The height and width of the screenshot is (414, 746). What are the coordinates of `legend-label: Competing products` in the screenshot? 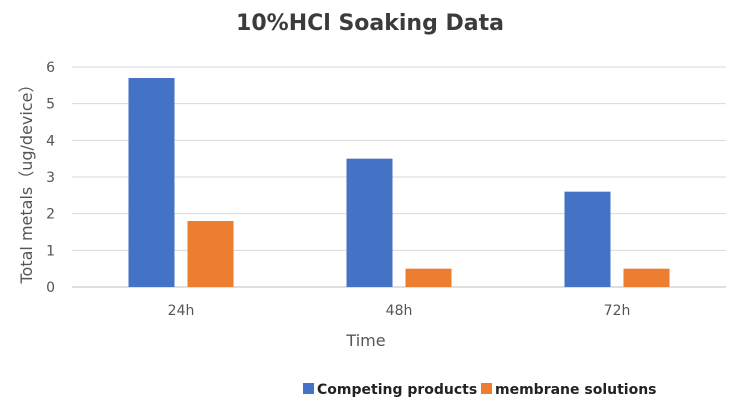 It's located at (397, 390).